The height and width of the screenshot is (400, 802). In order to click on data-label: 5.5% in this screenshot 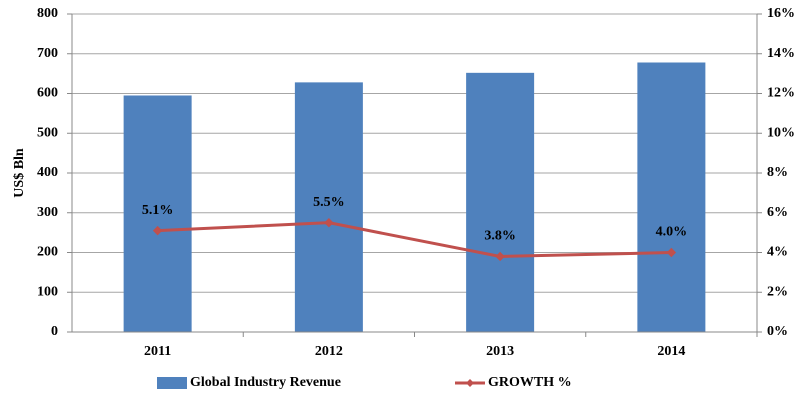, I will do `click(329, 202)`.